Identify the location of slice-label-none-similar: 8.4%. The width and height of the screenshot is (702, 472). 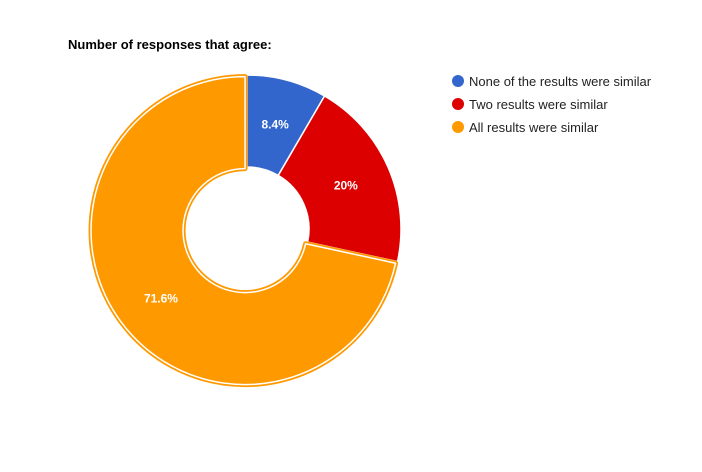
(275, 125).